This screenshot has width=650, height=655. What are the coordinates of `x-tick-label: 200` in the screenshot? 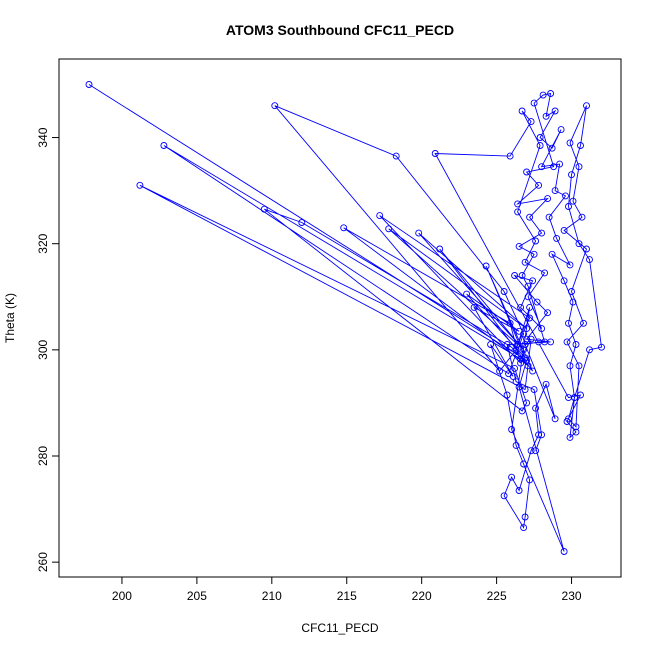 It's located at (122, 596).